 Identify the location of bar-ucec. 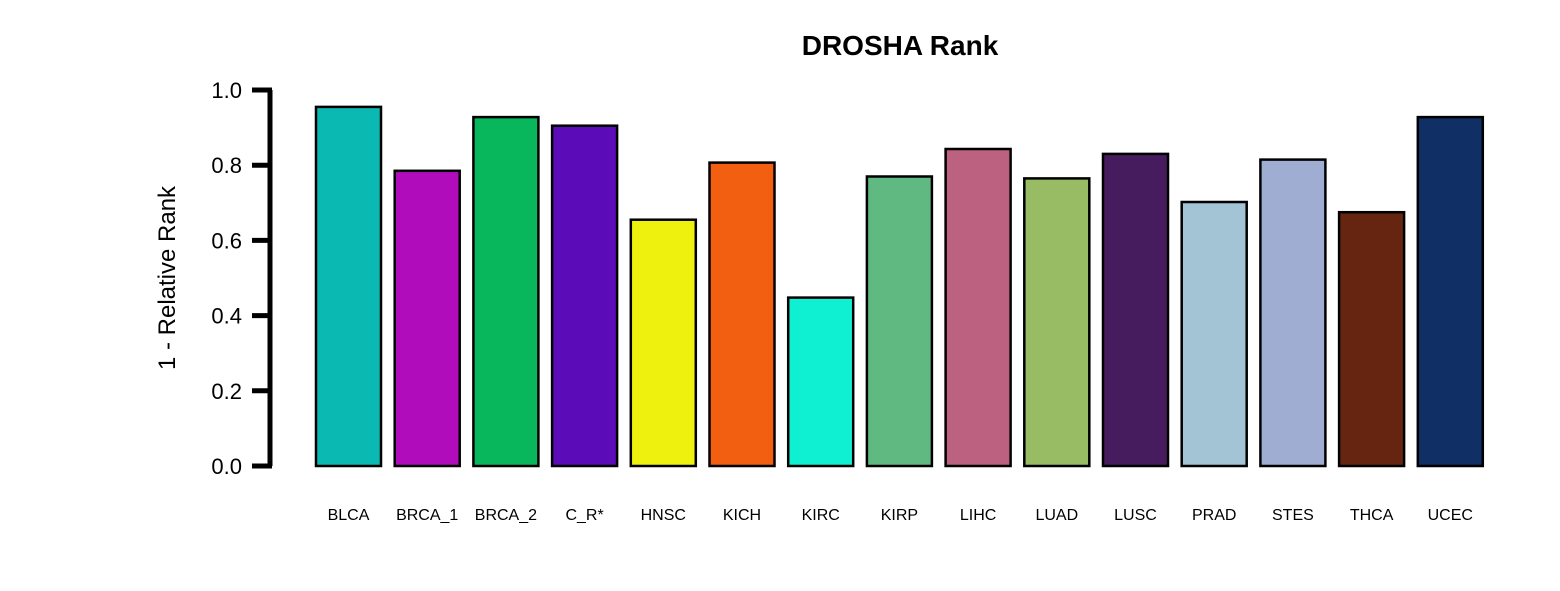
(1450, 291).